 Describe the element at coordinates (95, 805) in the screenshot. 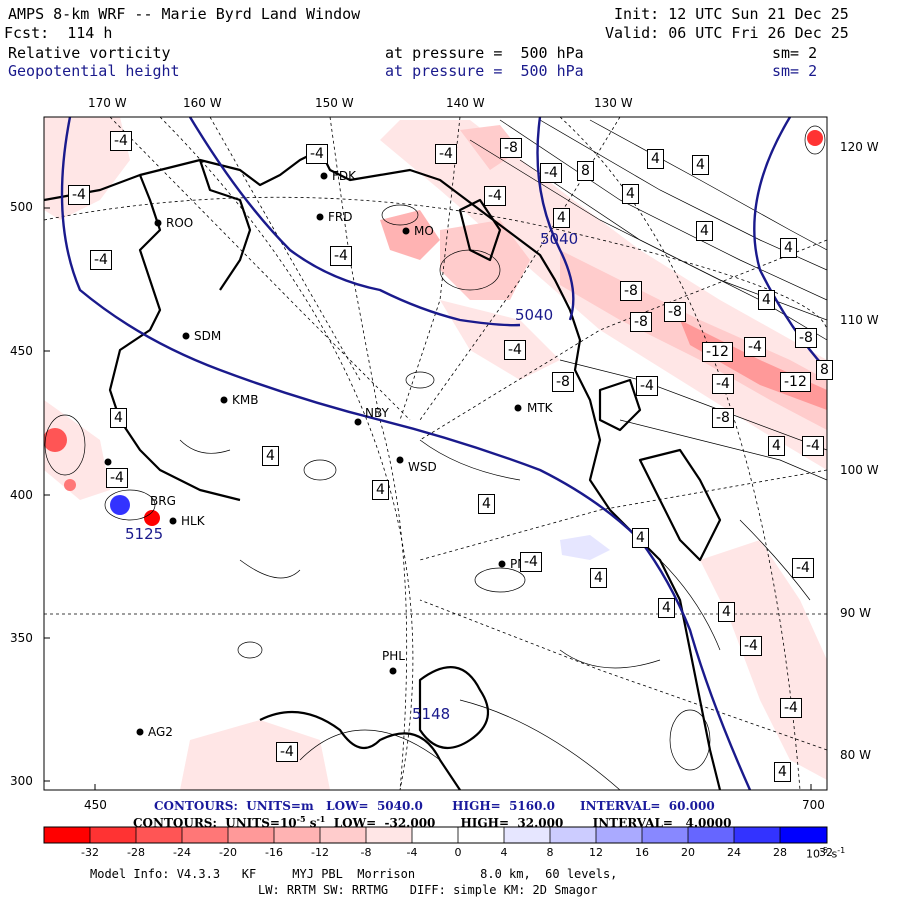

I see `bottom-grid-label: 450` at that location.